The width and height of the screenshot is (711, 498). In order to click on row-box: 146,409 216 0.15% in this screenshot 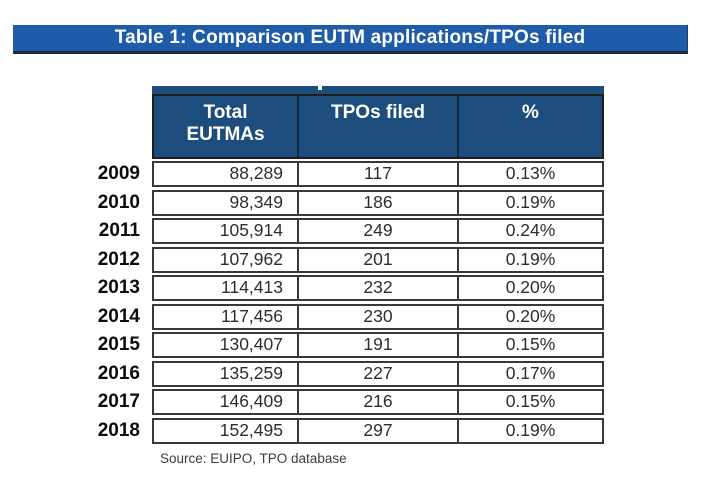, I will do `click(378, 402)`.